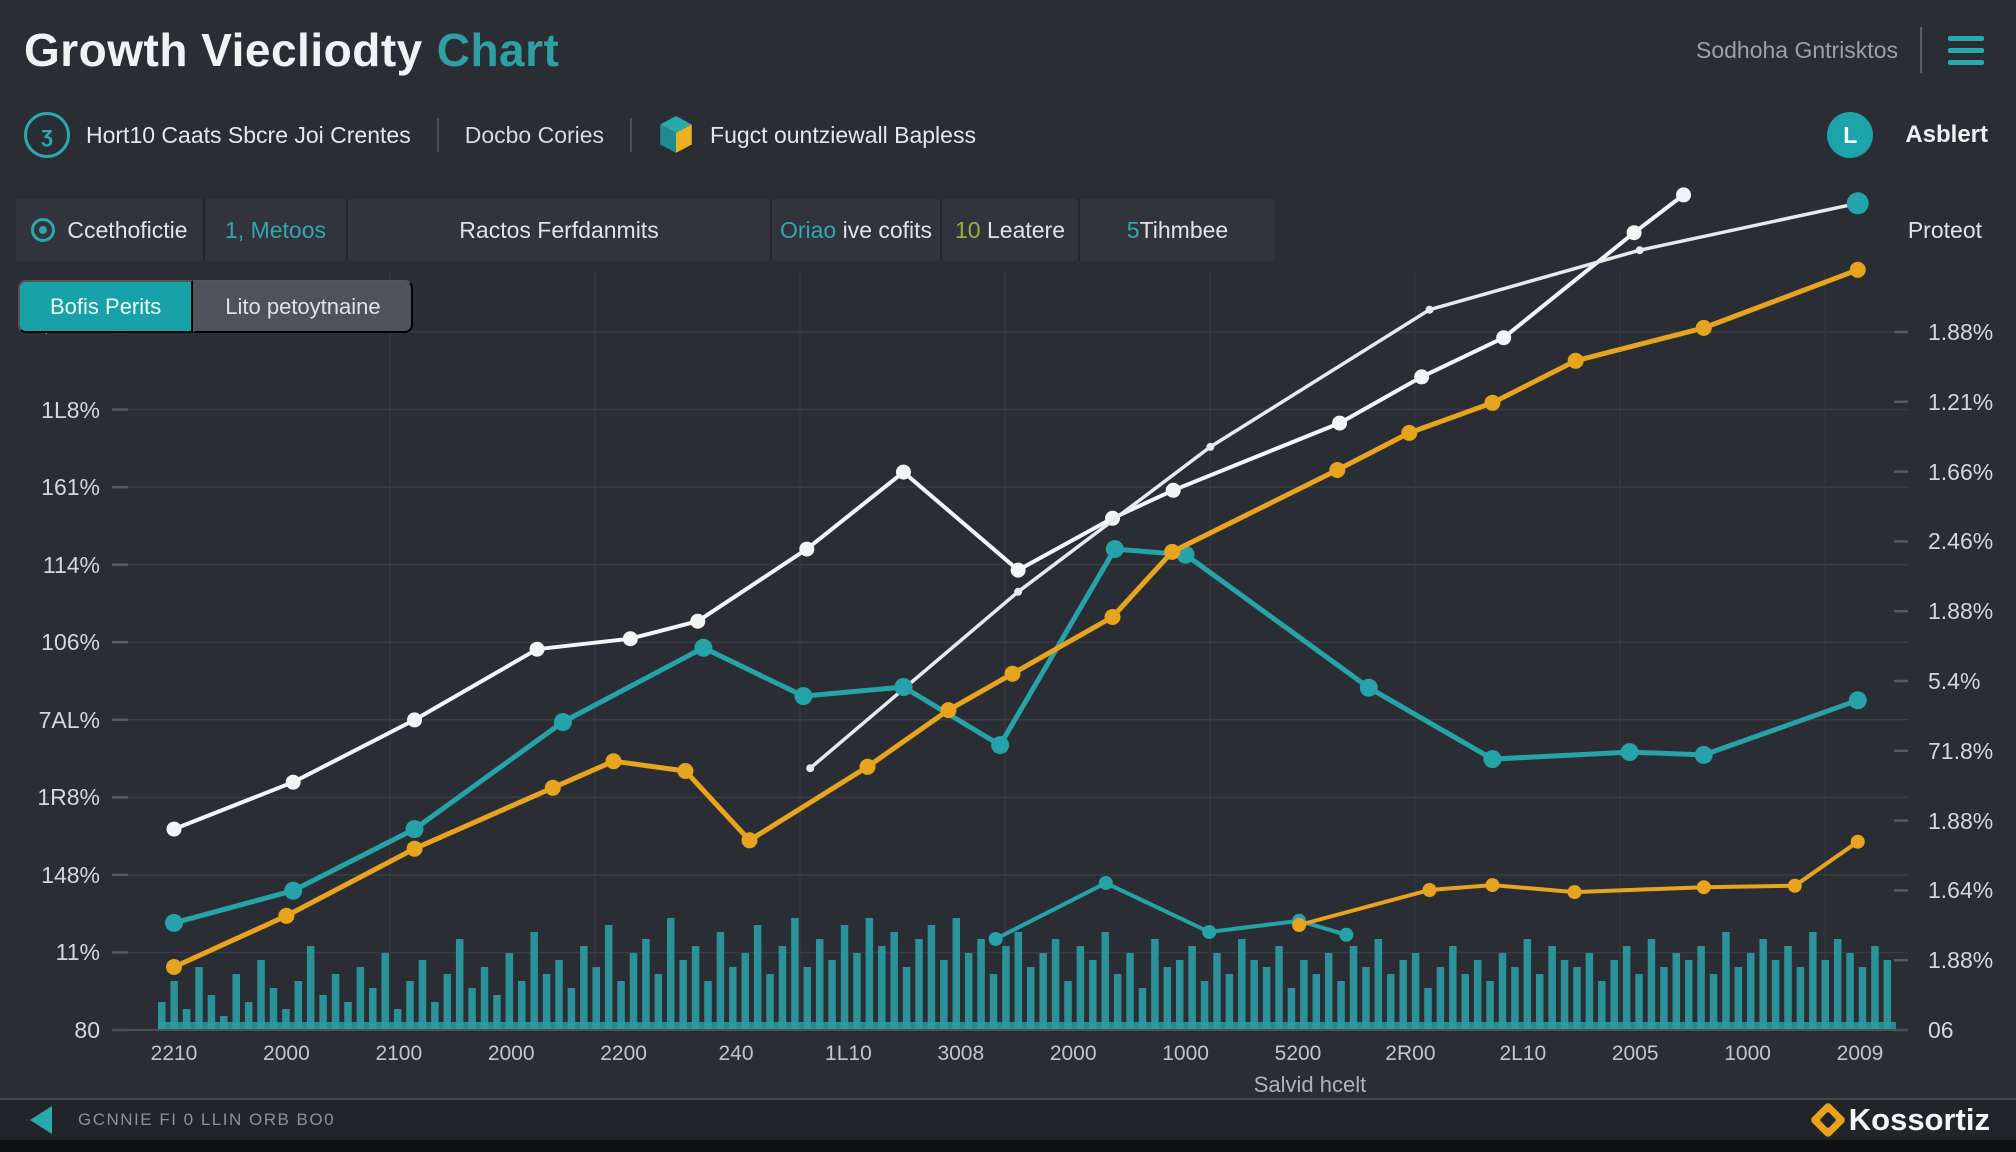 The image size is (2016, 1152). I want to click on menu-icon, so click(1966, 50).